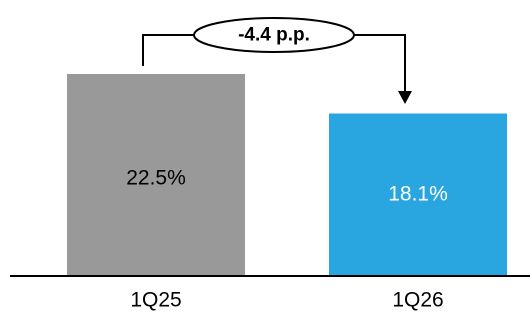  Describe the element at coordinates (405, 97) in the screenshot. I see `arrowhead-icon` at that location.